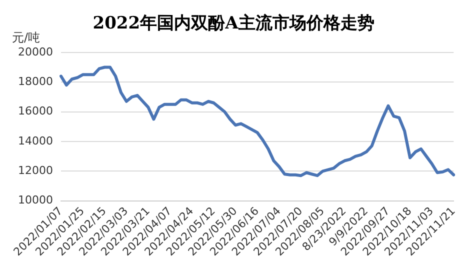 The image size is (475, 271). Describe the element at coordinates (35, 171) in the screenshot. I see `y-tick-label: 12000` at that location.